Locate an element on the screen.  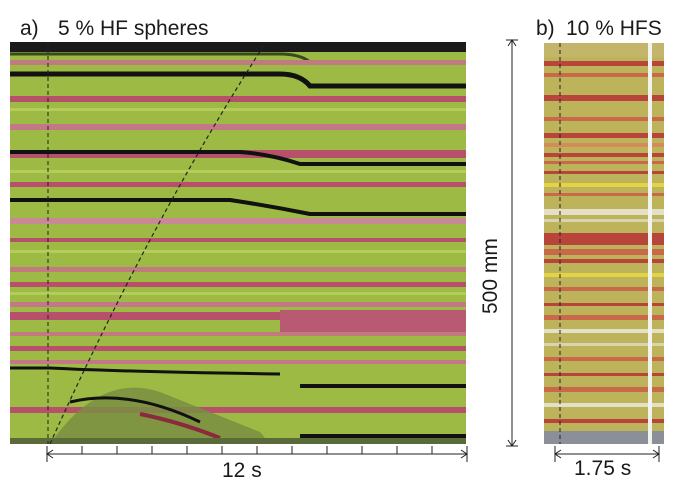
panel-a-time-label: 12 s is located at coordinates (242, 470).